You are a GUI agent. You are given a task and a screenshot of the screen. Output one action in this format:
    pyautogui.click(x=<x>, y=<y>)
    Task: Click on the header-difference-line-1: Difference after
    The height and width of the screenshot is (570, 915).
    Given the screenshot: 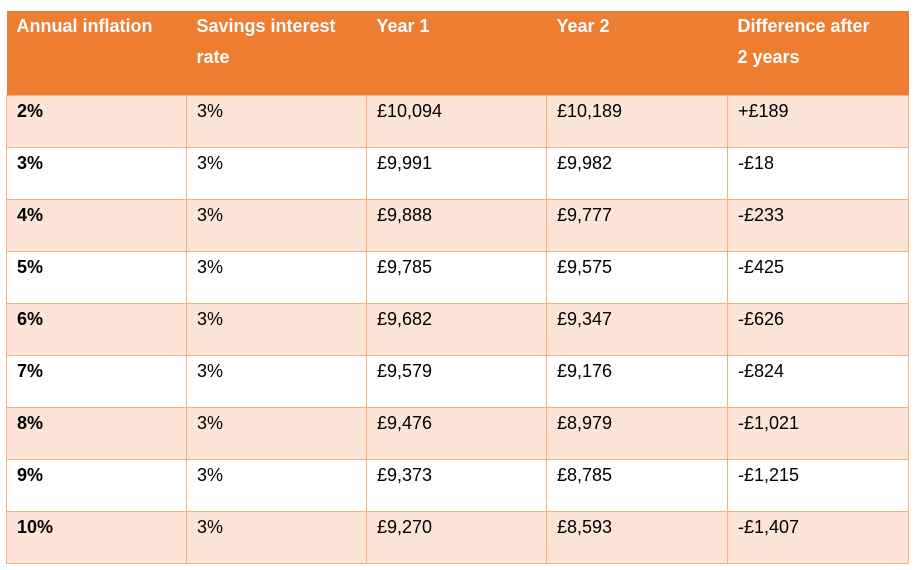 What is the action you would take?
    pyautogui.click(x=803, y=26)
    